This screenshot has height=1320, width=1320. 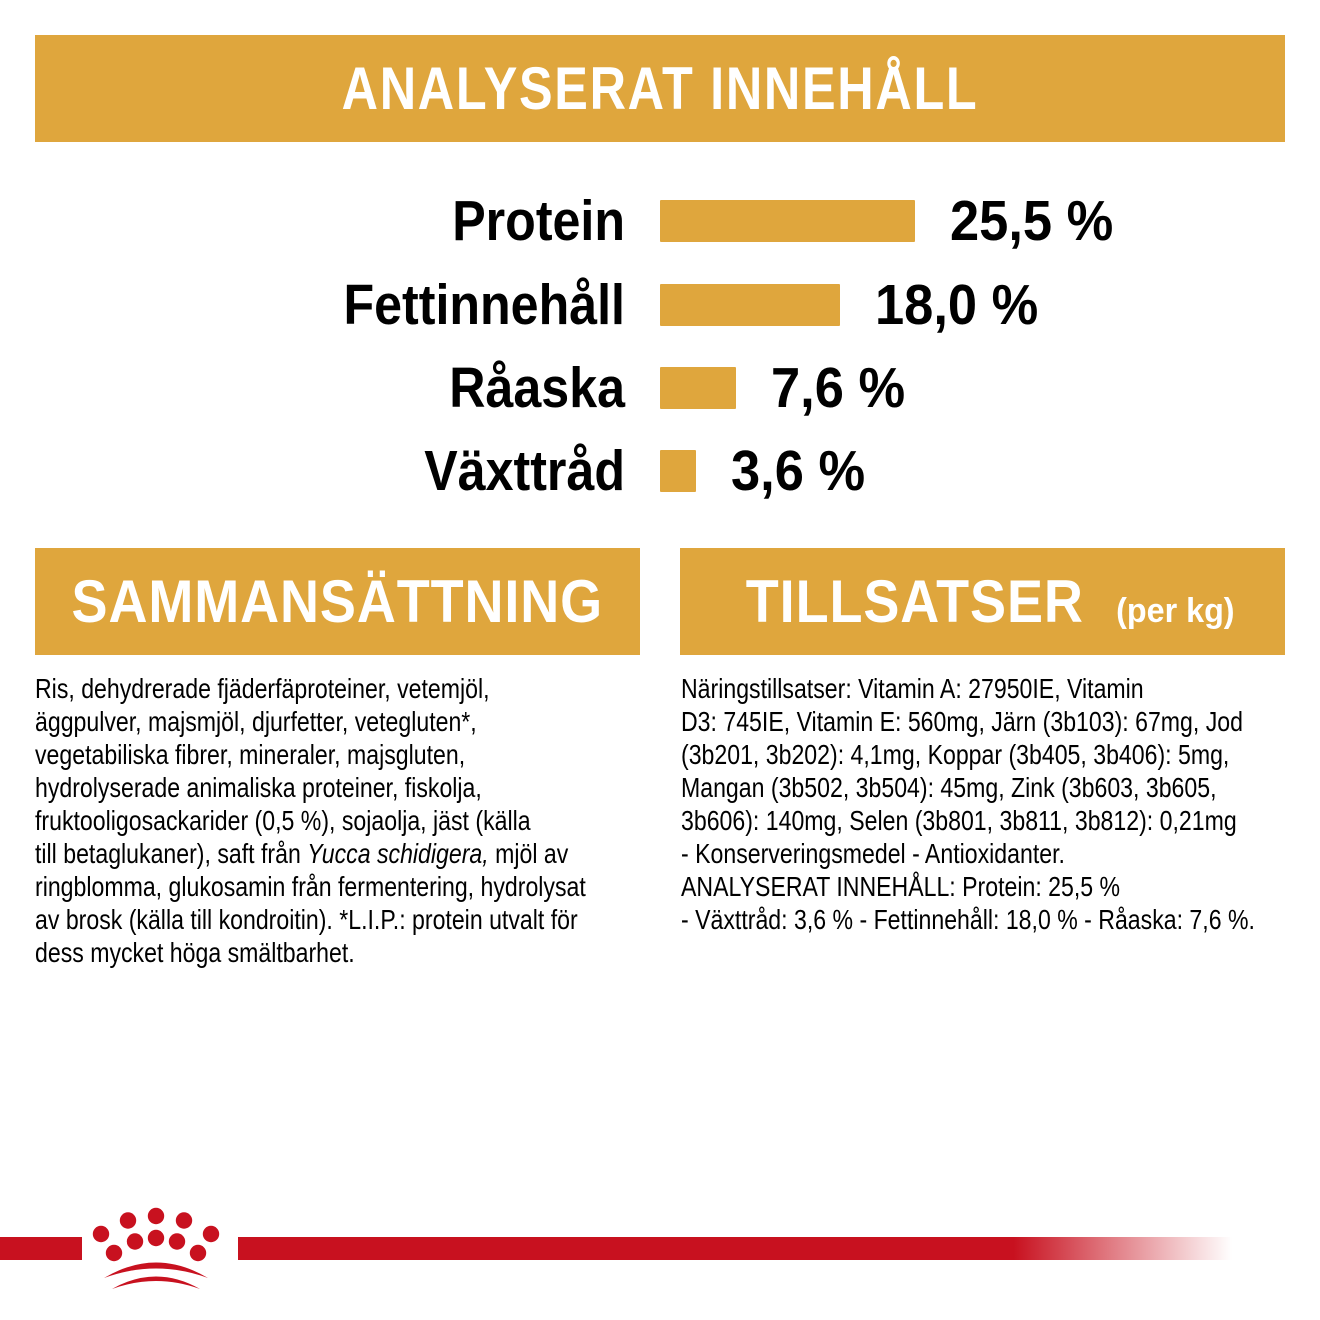 I want to click on additives-banner: TILLSATSER (per kg), so click(x=982, y=601).